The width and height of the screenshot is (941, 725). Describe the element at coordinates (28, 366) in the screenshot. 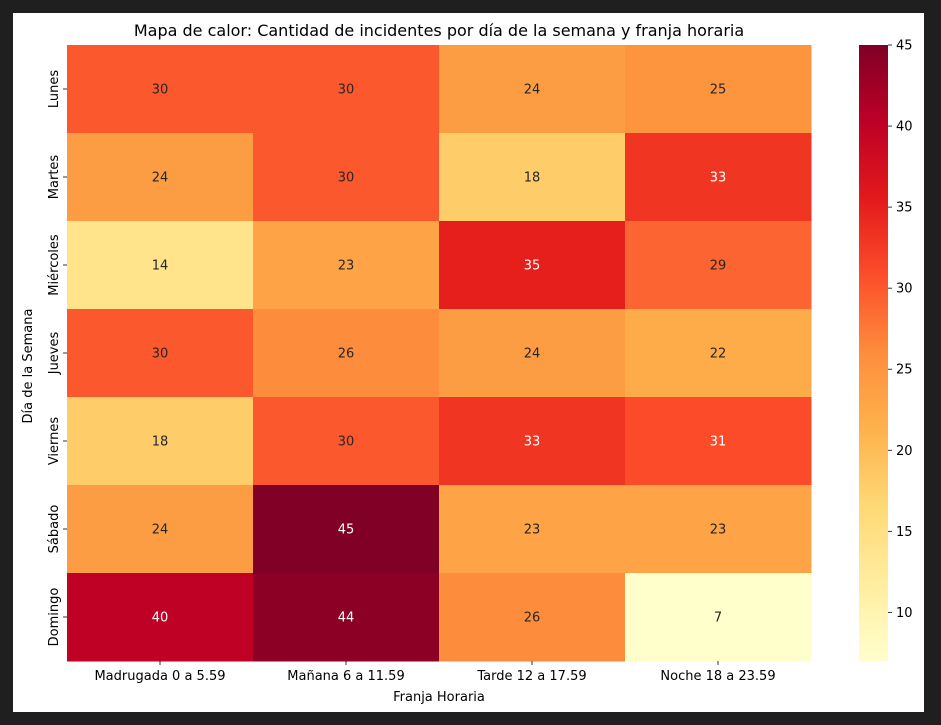

I see `y-axis-label: Día de la Semana` at that location.